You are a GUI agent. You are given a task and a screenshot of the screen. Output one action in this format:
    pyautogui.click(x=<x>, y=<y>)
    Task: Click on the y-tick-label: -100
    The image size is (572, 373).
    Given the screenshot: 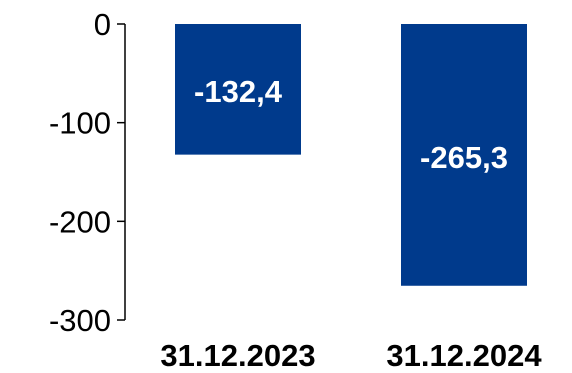 What is the action you would take?
    pyautogui.click(x=80, y=123)
    